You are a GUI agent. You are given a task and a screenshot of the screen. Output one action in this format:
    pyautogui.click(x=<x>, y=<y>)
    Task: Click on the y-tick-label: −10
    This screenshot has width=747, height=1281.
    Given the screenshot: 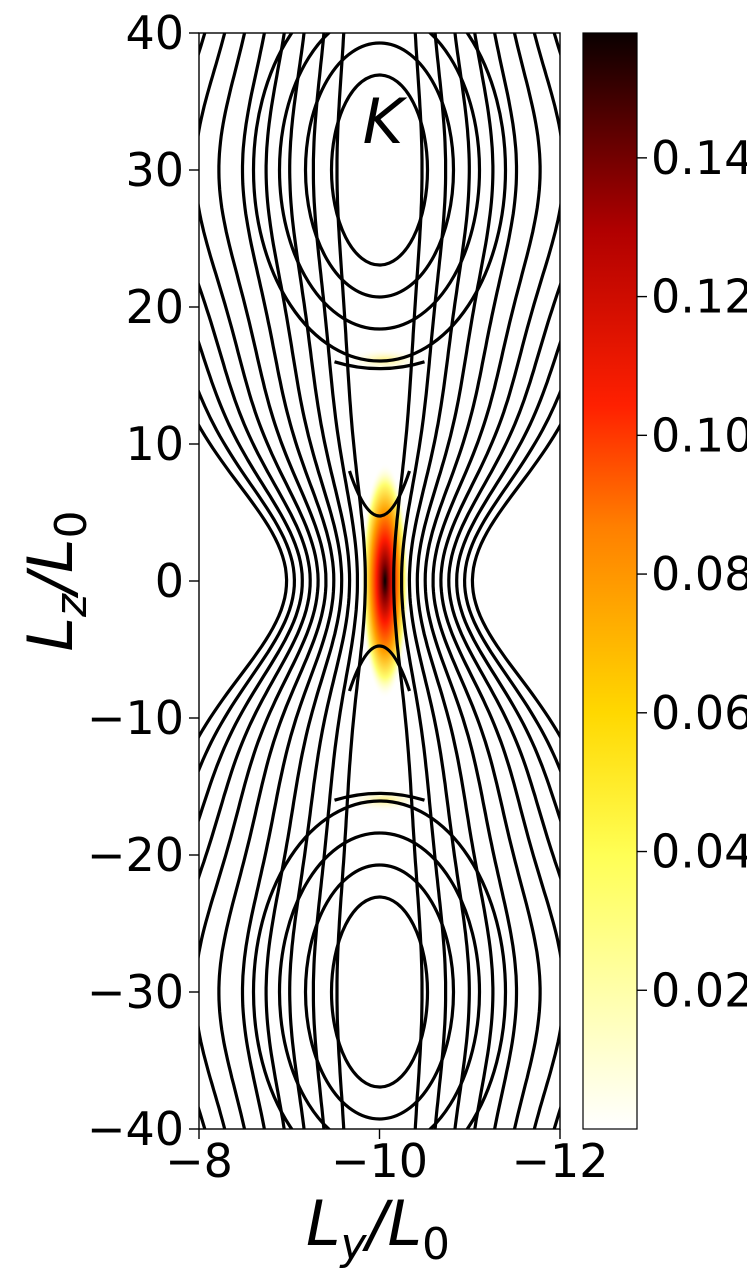 What is the action you would take?
    pyautogui.click(x=135, y=718)
    